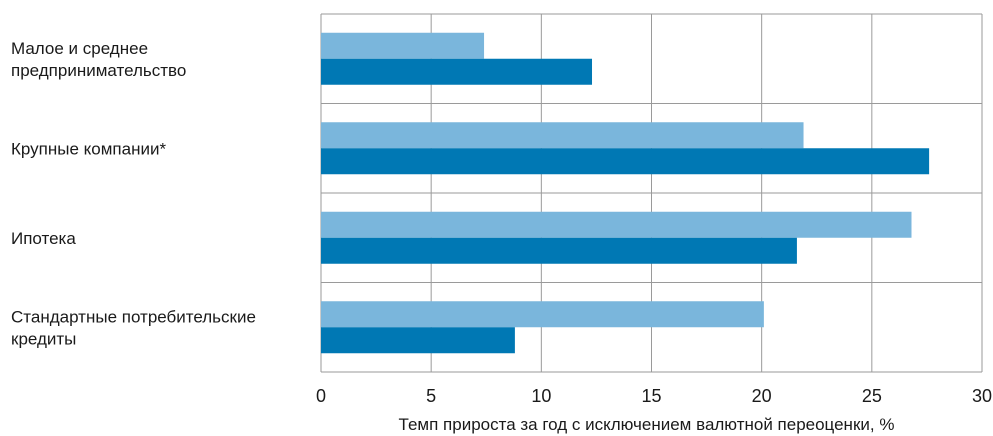 The width and height of the screenshot is (993, 436). I want to click on x-tick-labels: 0 5 10 15 20 25 30, so click(654, 396).